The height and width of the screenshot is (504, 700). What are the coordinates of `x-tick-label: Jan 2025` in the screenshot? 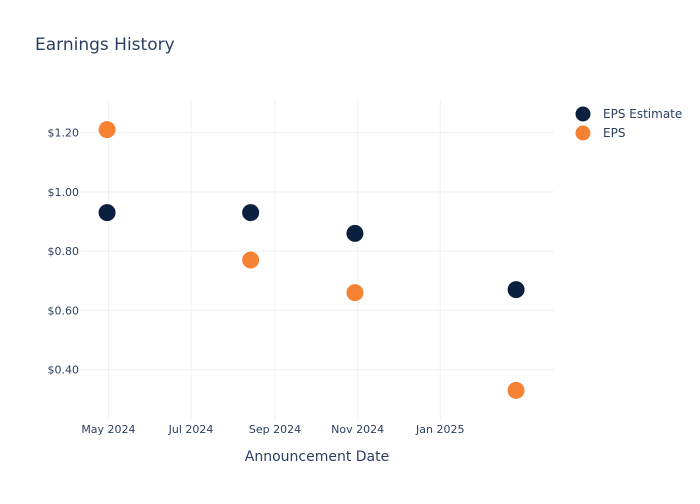 It's located at (439, 429).